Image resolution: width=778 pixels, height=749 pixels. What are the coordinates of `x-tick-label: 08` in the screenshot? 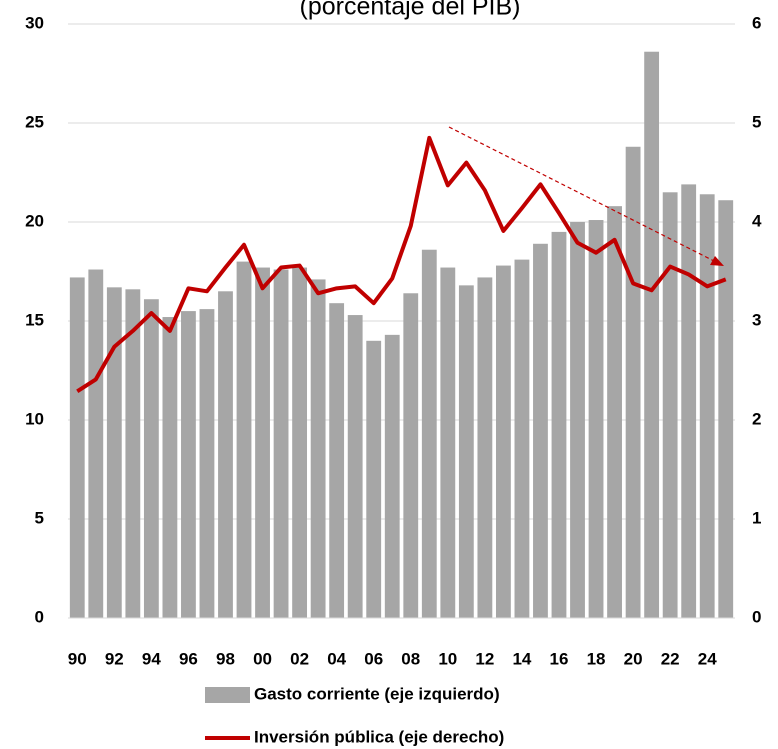 It's located at (410, 658).